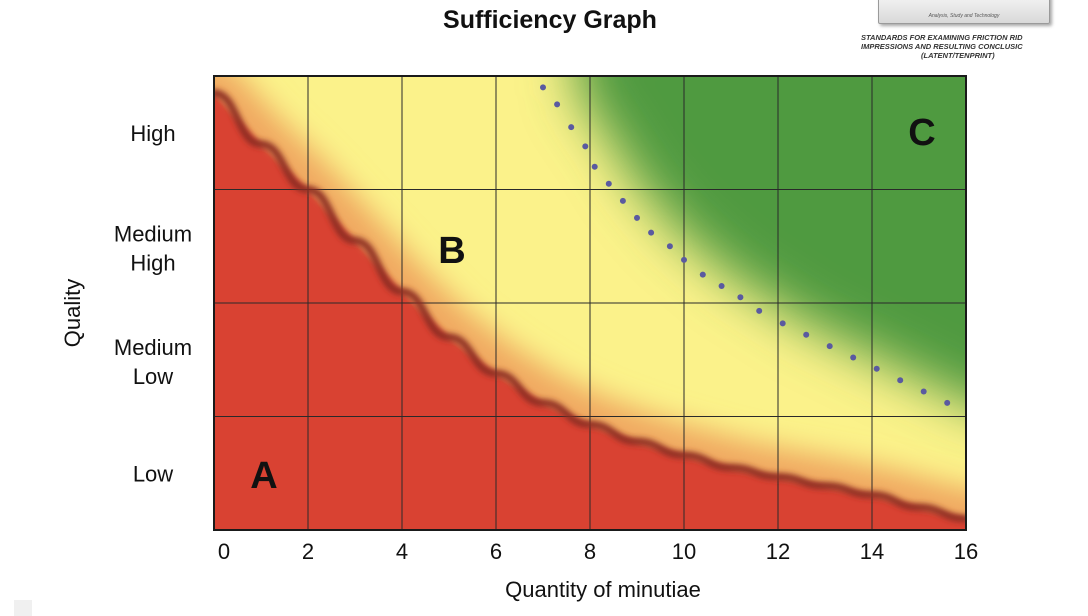 This screenshot has width=1088, height=616. What do you see at coordinates (308, 551) in the screenshot?
I see `x-tick-label: 2` at bounding box center [308, 551].